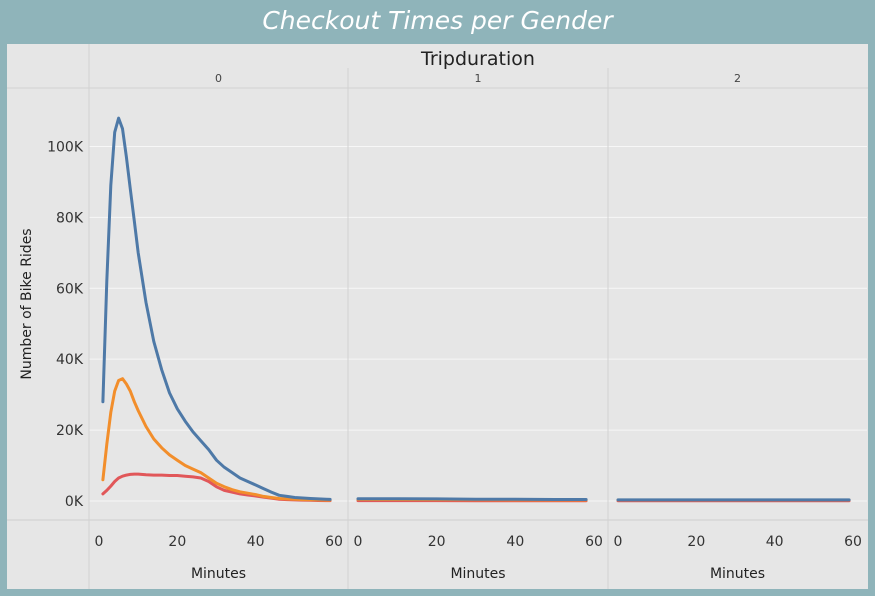  What do you see at coordinates (438, 20) in the screenshot?
I see `chart-title: Checkout Times per Gender` at bounding box center [438, 20].